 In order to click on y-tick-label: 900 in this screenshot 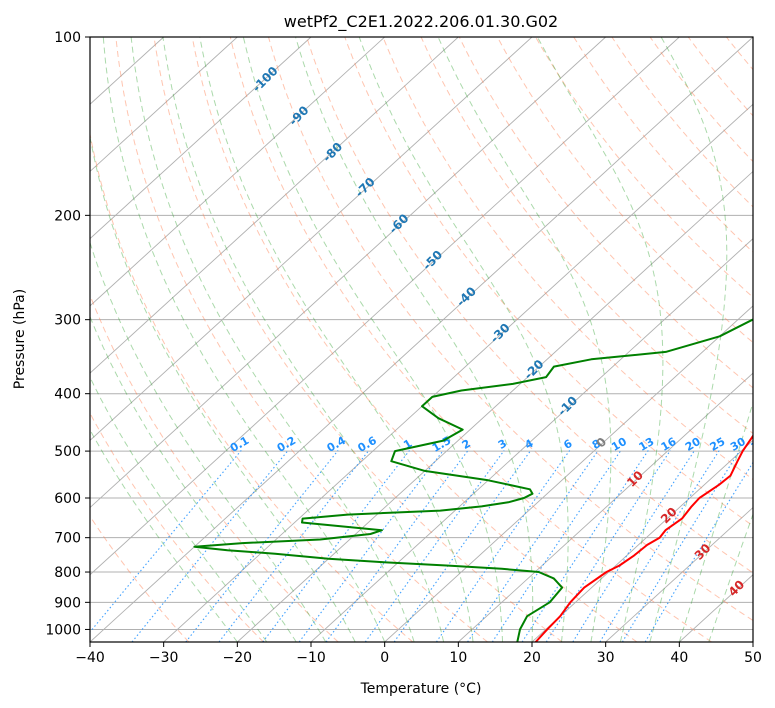, I will do `click(67, 603)`.